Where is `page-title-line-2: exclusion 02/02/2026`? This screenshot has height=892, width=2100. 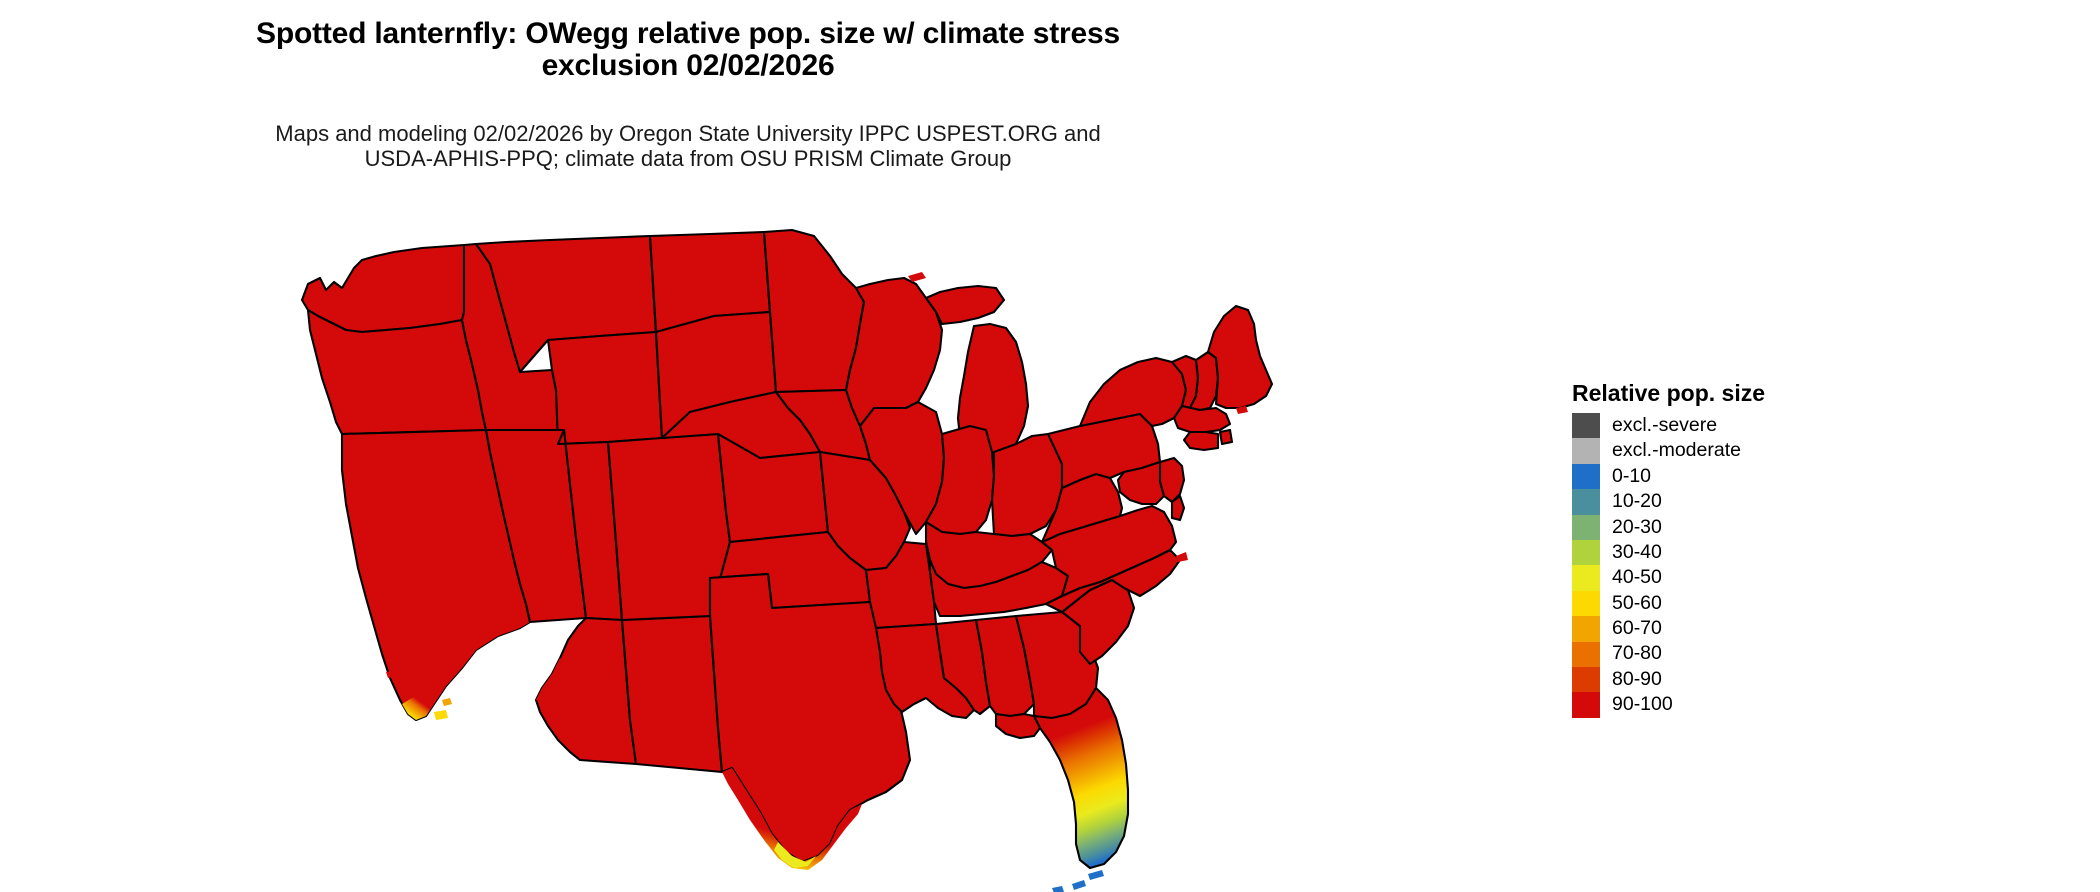 page-title-line-2: exclusion 02/02/2026 is located at coordinates (688, 65).